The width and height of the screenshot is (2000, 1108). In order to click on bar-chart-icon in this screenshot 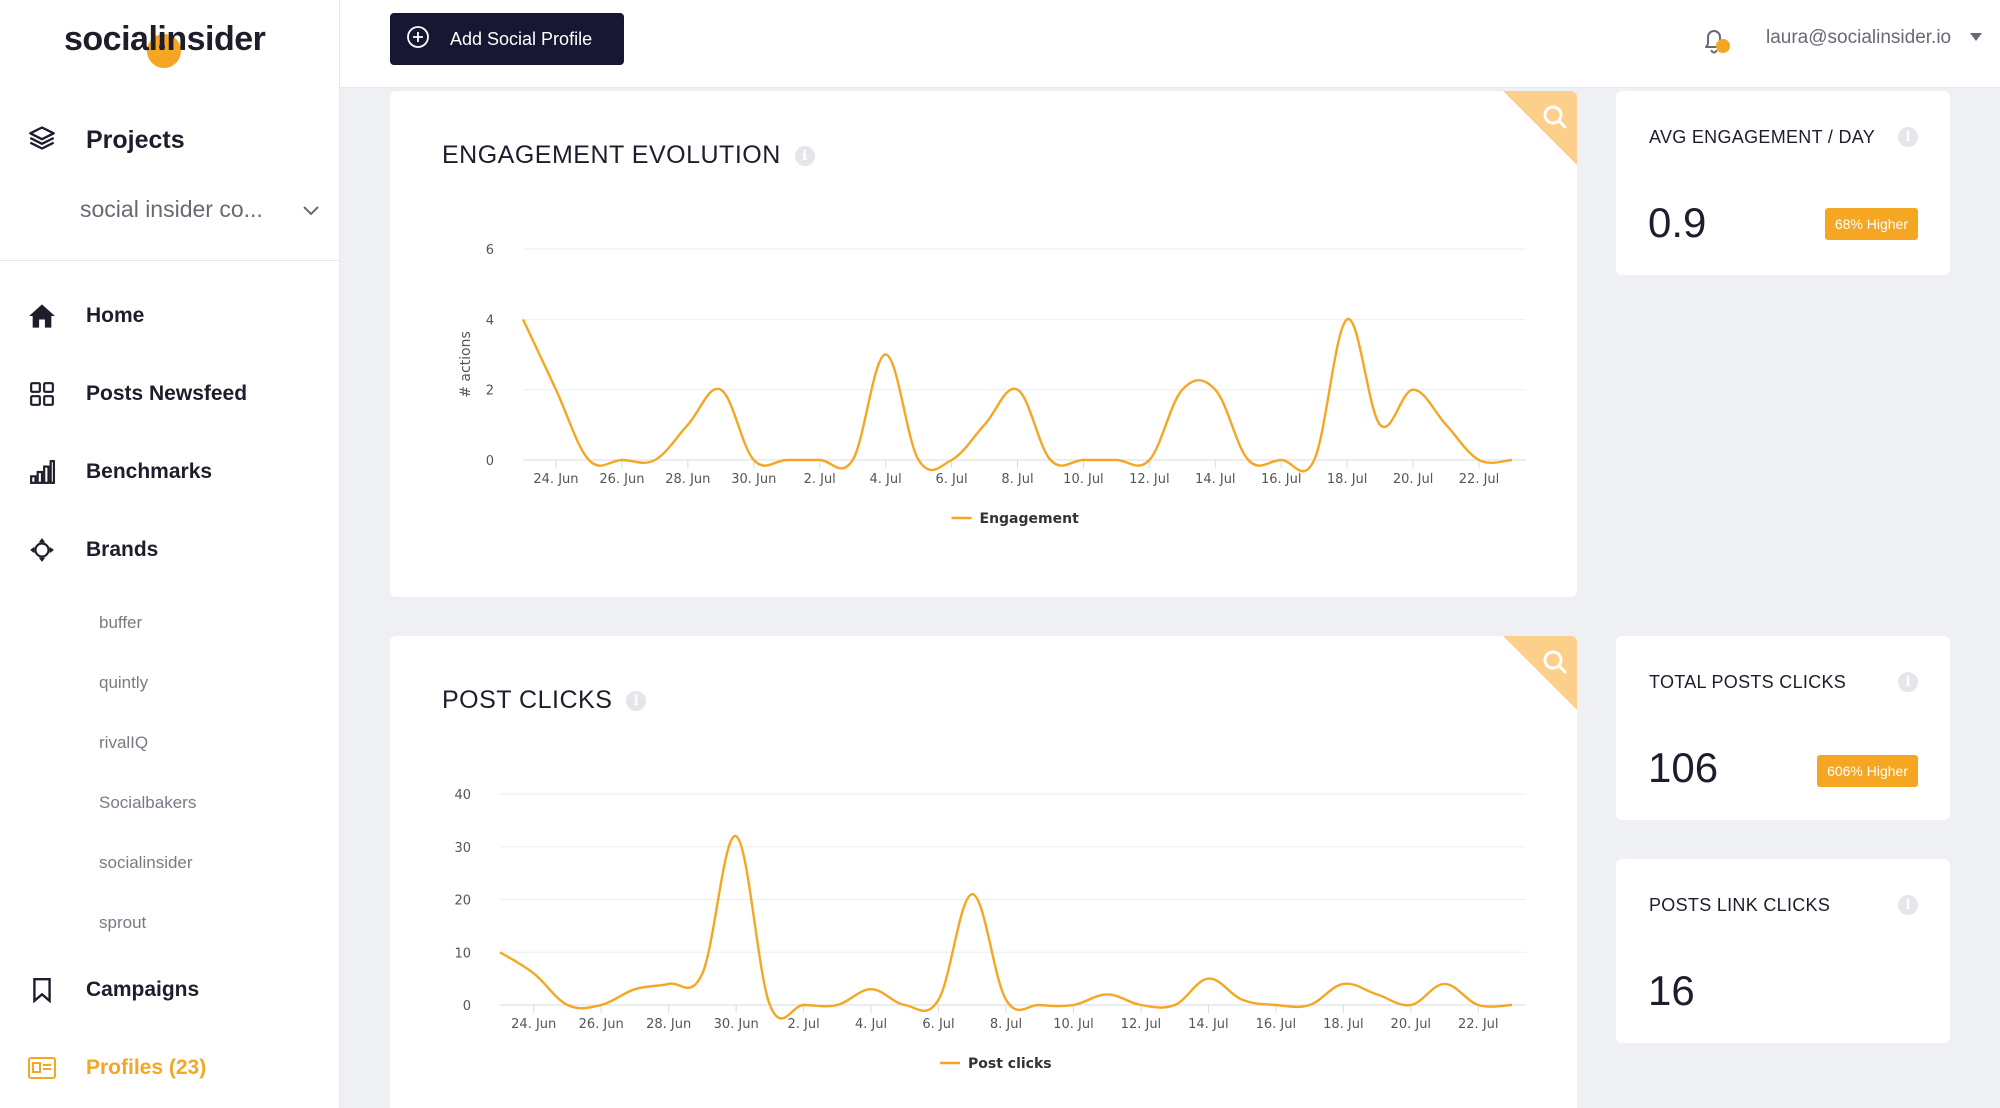, I will do `click(42, 472)`.